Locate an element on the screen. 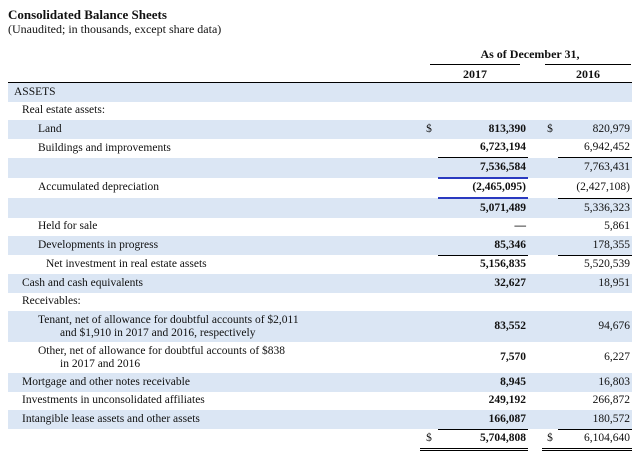 The width and height of the screenshot is (640, 456). row-label: Buildings and improvements is located at coordinates (104, 147).